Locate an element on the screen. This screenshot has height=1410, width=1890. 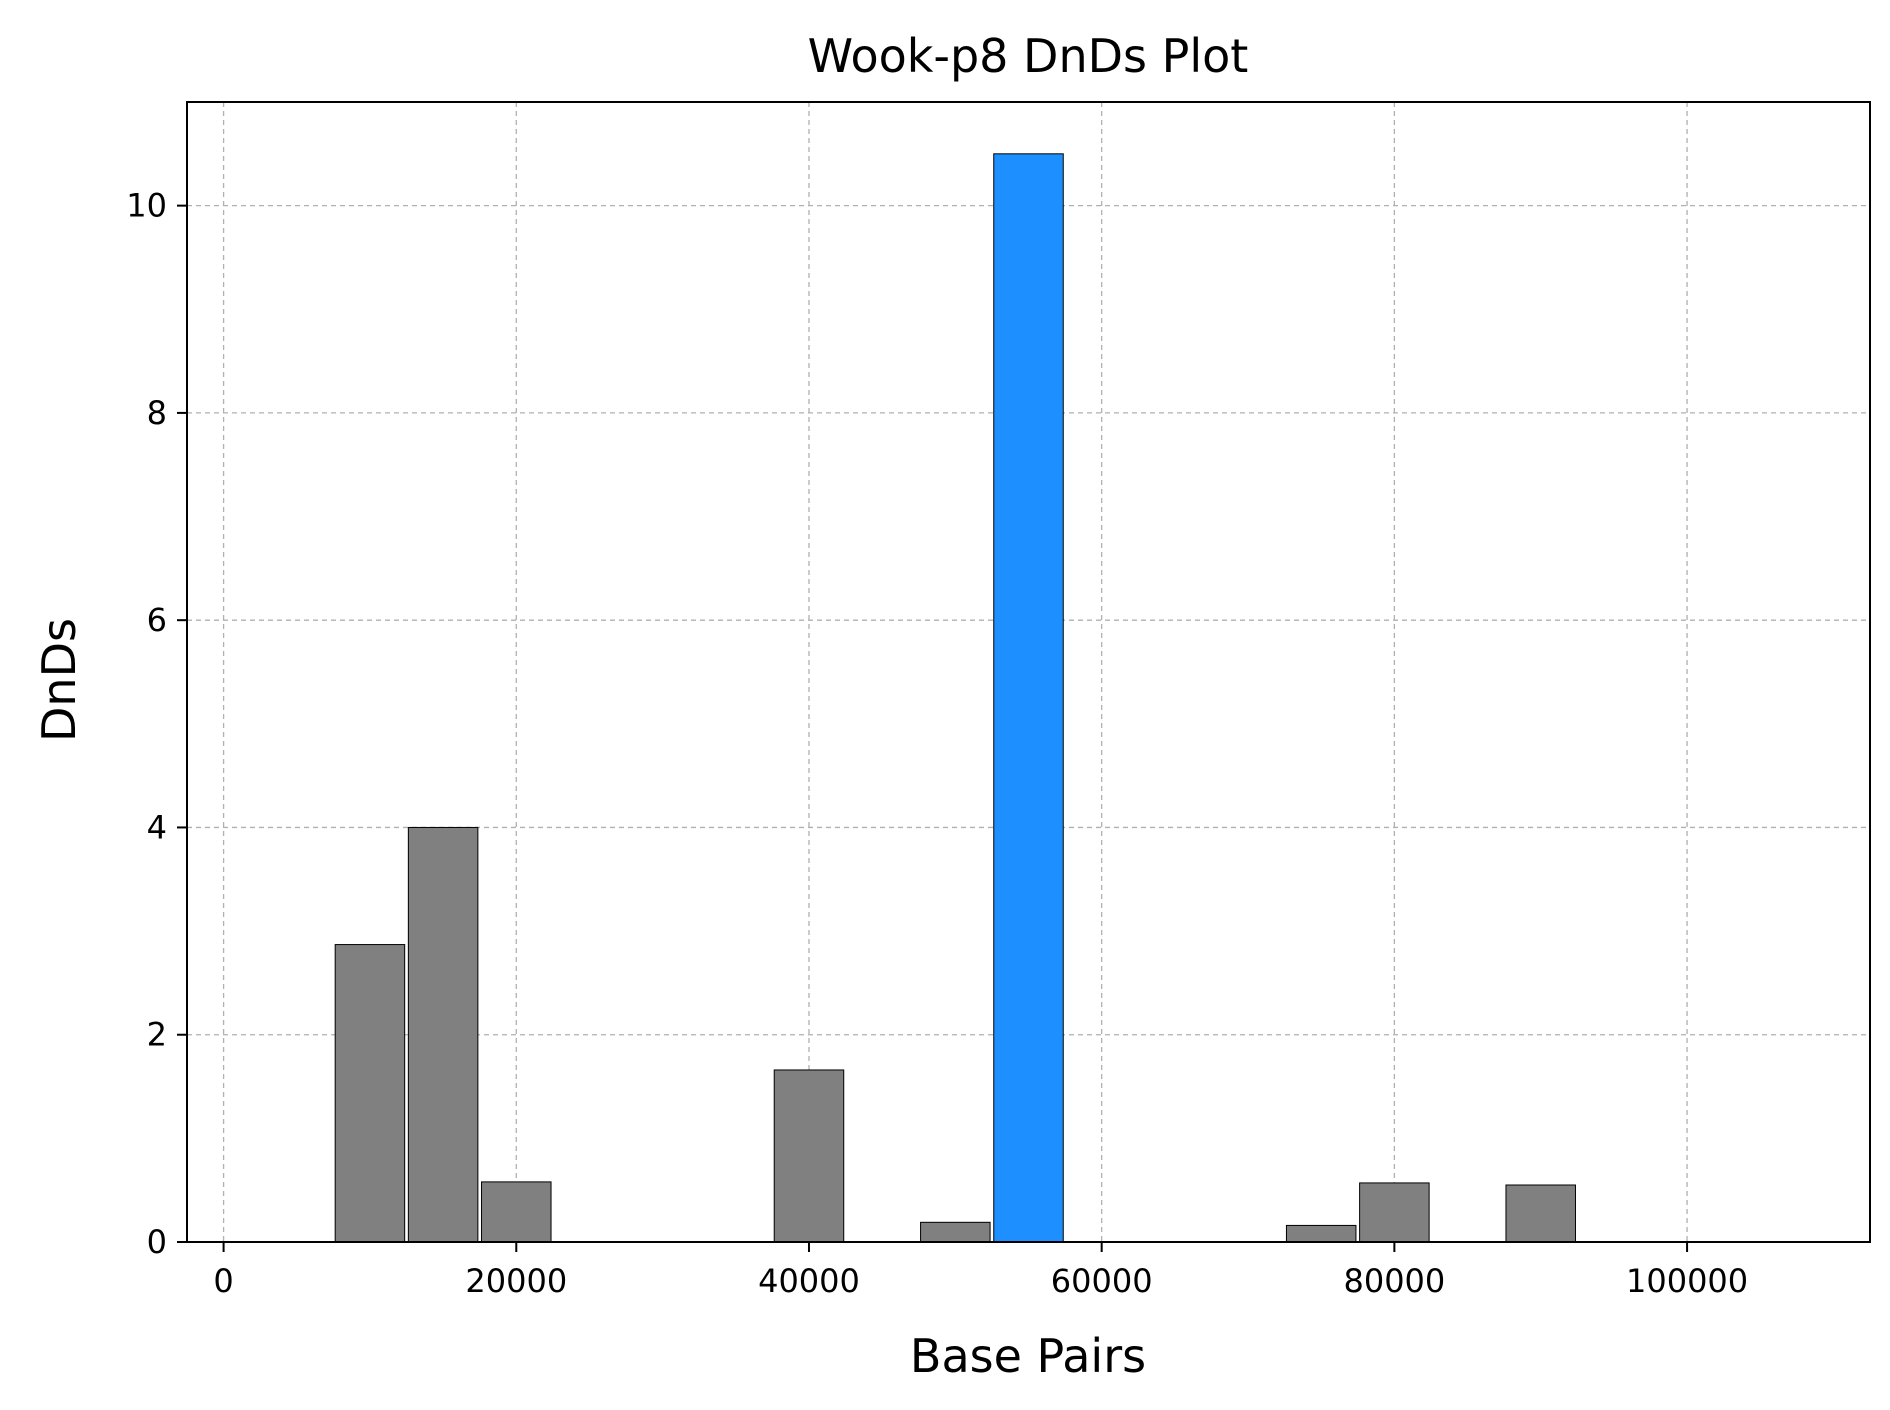
y-tick-label: 4 is located at coordinates (157, 827).